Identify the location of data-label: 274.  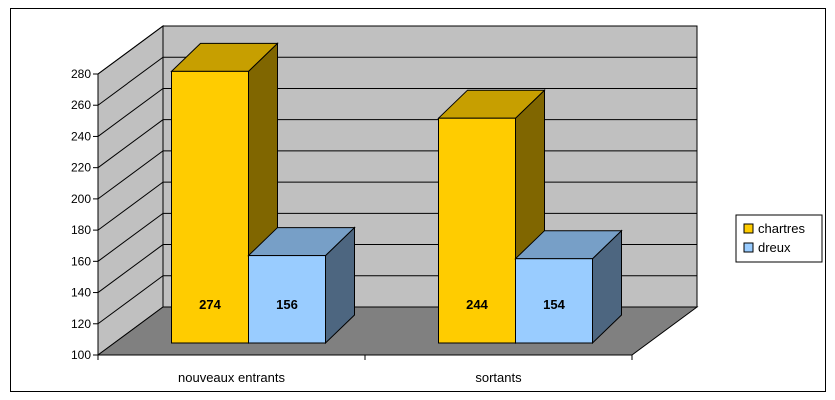
(210, 304).